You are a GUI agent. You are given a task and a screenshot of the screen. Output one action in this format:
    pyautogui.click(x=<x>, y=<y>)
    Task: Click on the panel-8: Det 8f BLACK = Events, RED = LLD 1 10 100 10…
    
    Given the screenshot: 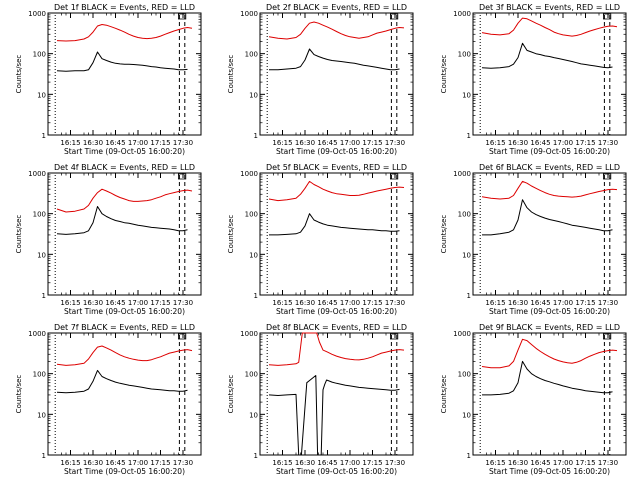 What is the action you would take?
    pyautogui.click(x=320, y=399)
    